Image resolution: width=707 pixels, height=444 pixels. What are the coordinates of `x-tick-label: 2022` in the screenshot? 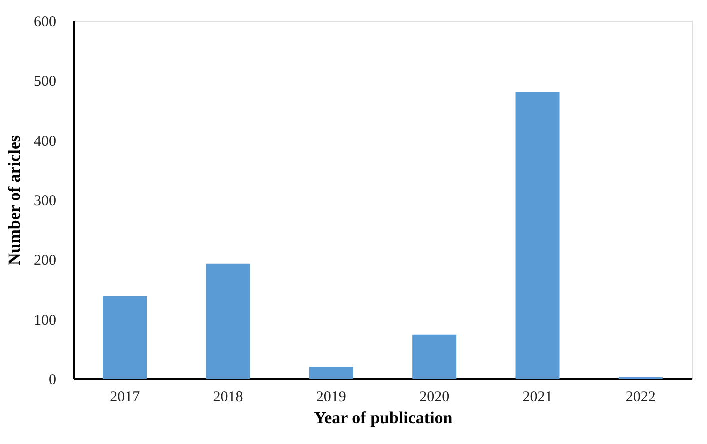 It's located at (641, 398).